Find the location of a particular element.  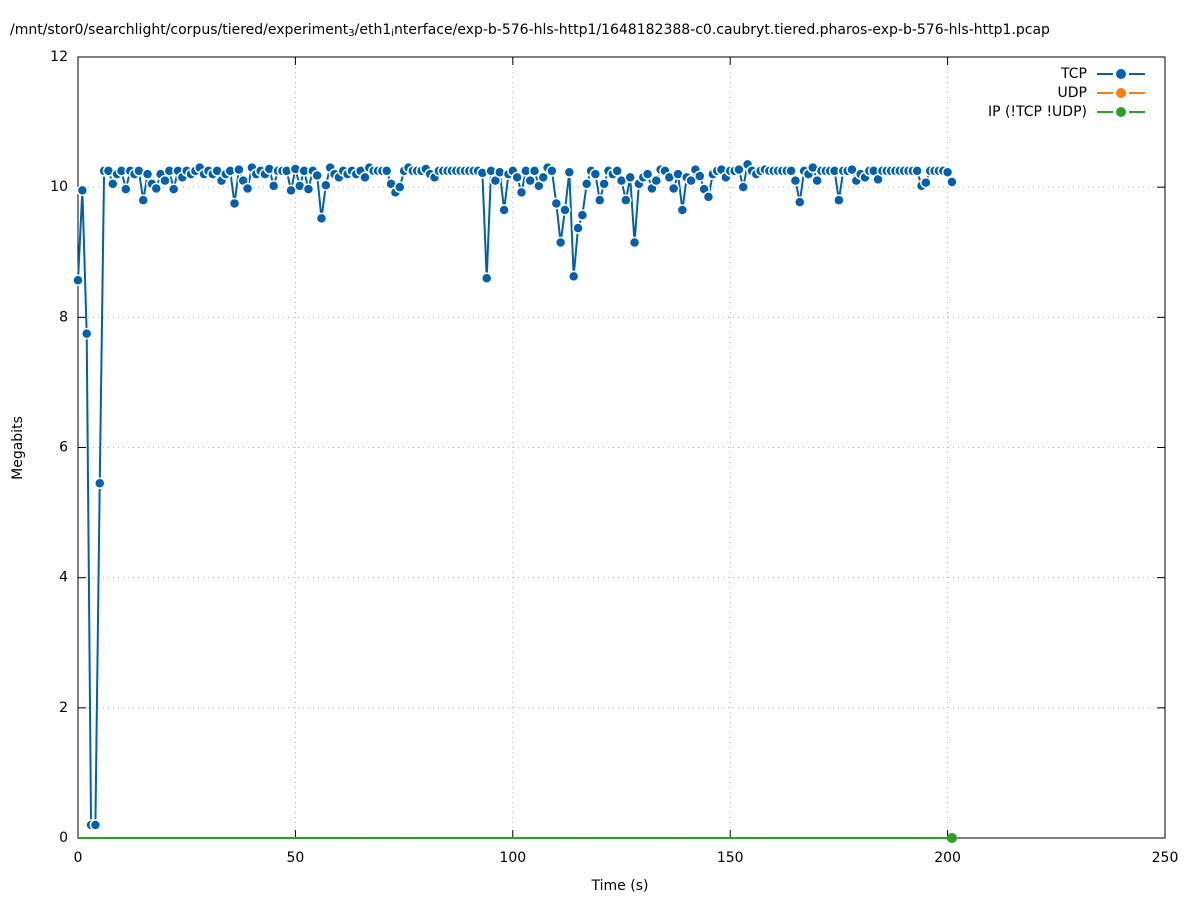

y-tick-label: 4 is located at coordinates (63, 578).